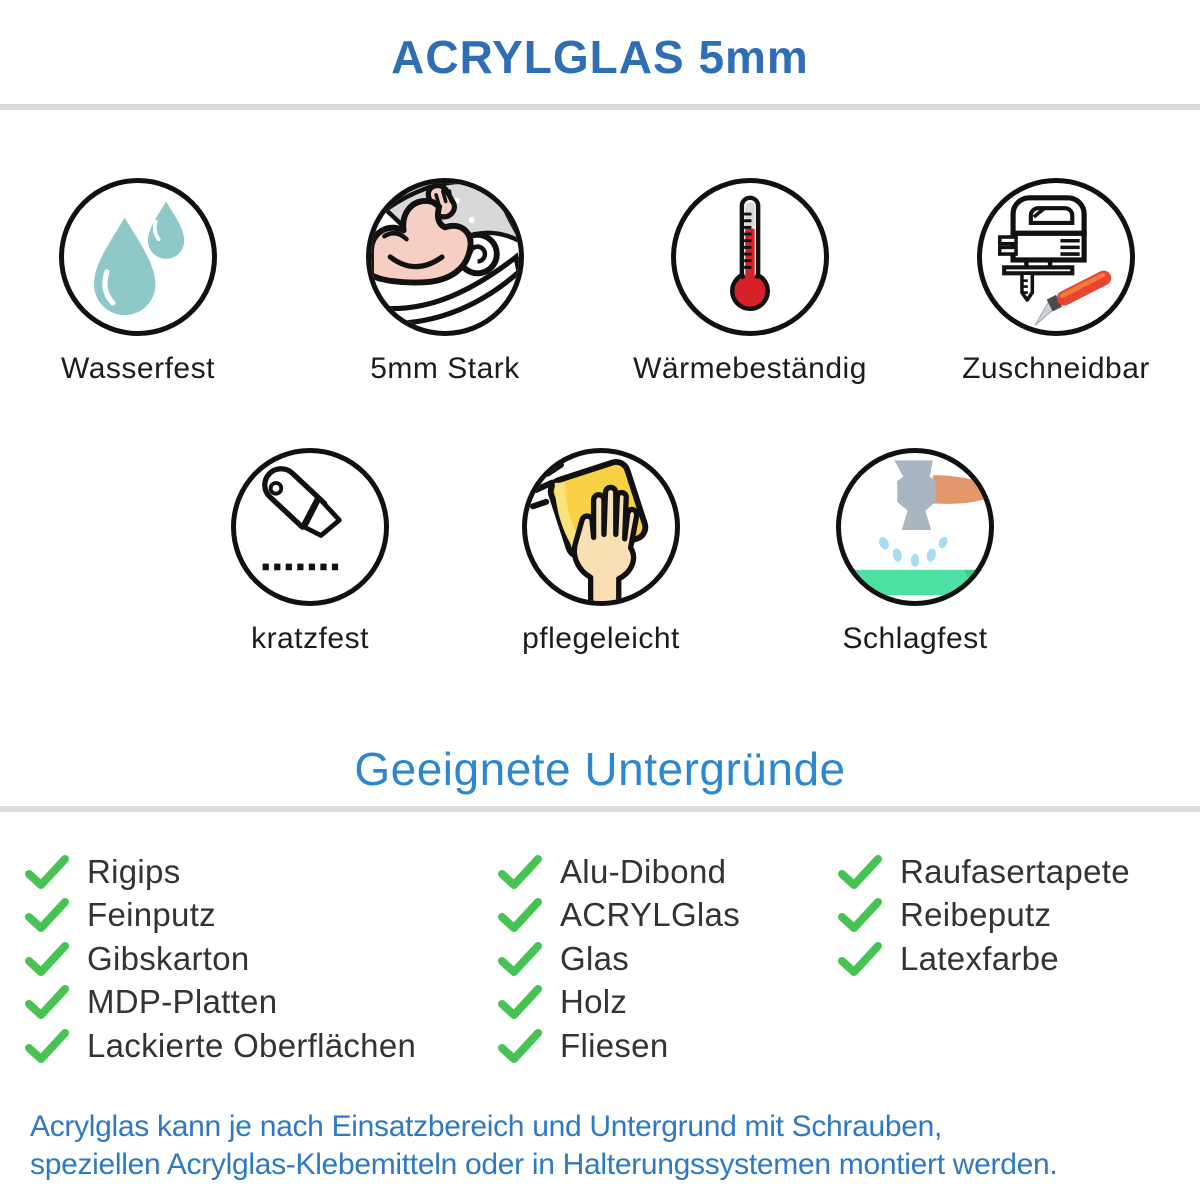 The image size is (1200, 1200). I want to click on thermometer-icon, so click(750, 257).